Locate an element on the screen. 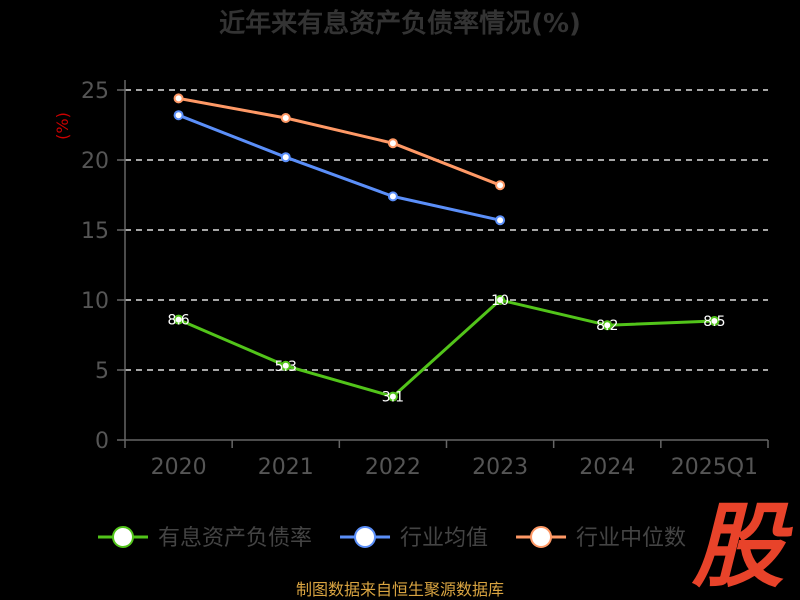 This screenshot has width=800, height=600. chart-title: 近年来有息资产负债率情况(%) is located at coordinates (400, 23).